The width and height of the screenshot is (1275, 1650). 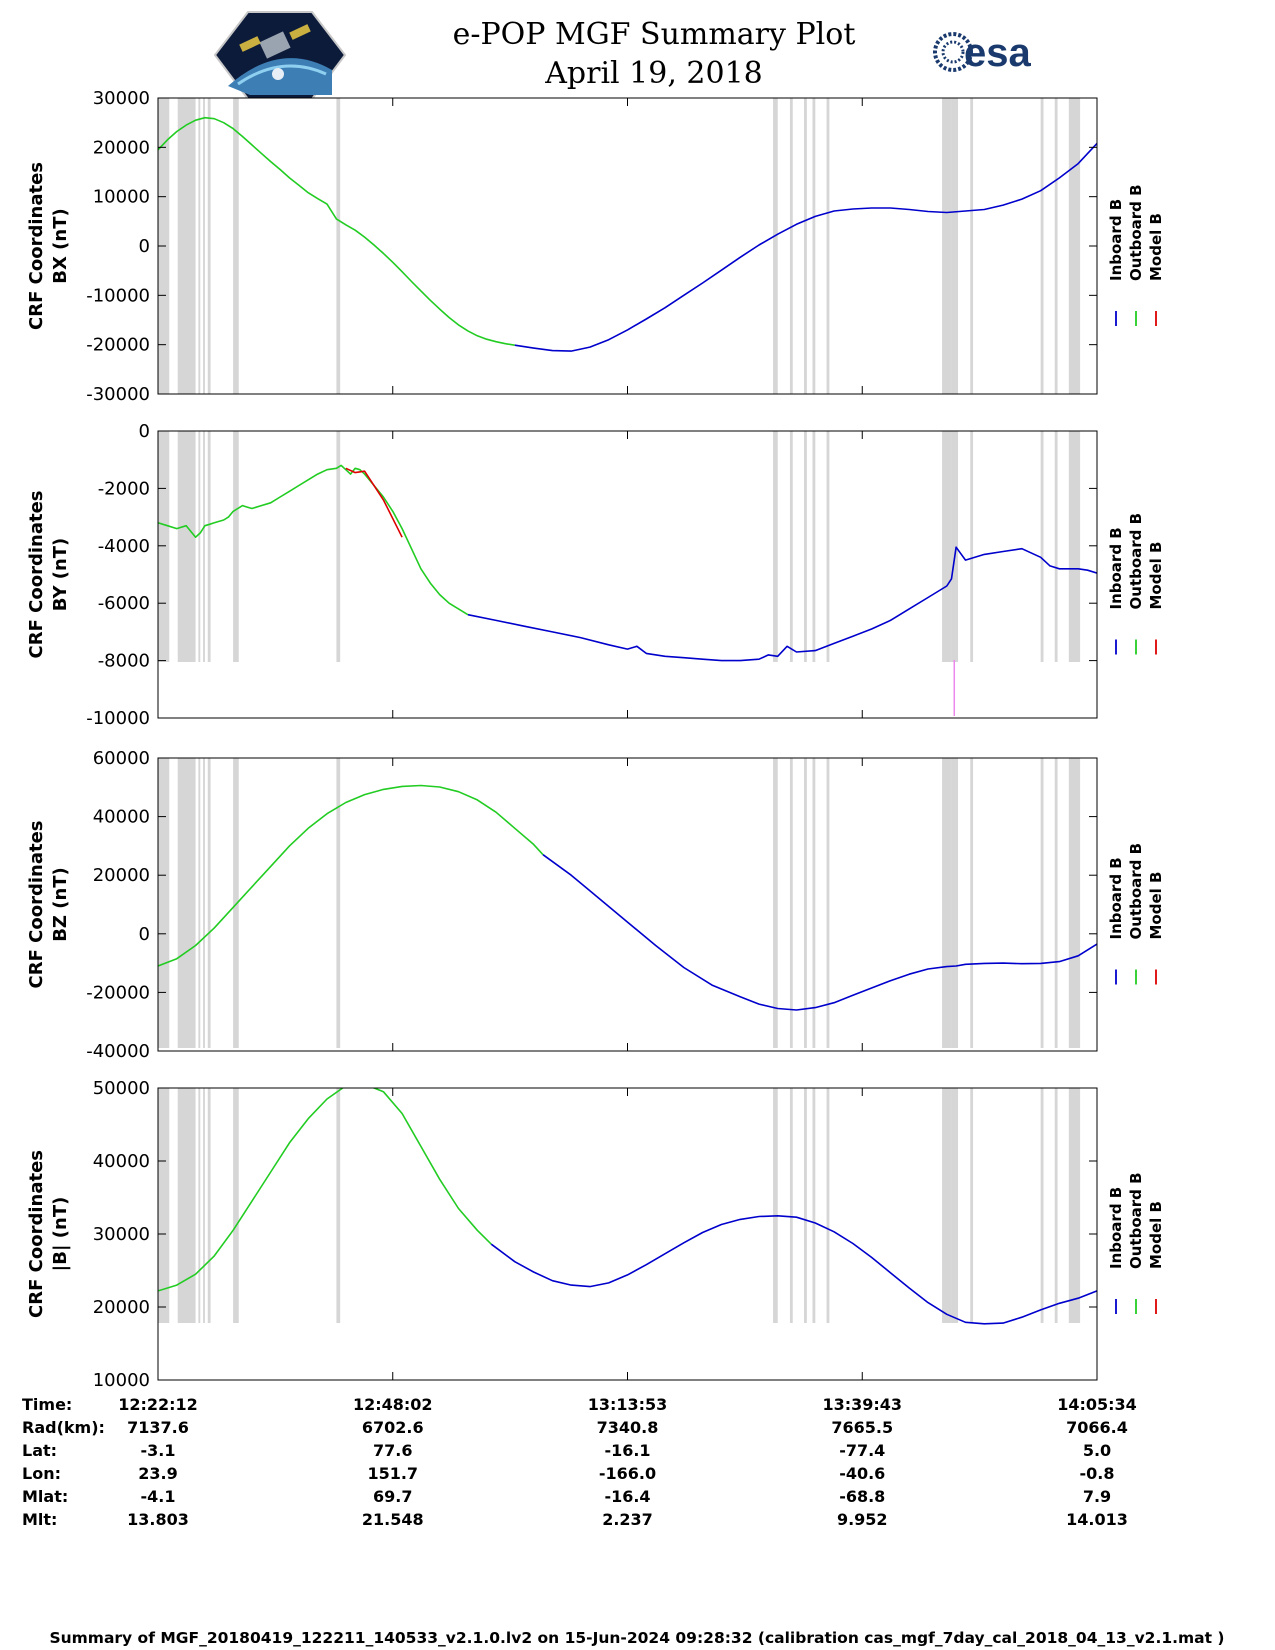 I want to click on orbit-cell: 12:22:12, so click(x=158, y=1404).